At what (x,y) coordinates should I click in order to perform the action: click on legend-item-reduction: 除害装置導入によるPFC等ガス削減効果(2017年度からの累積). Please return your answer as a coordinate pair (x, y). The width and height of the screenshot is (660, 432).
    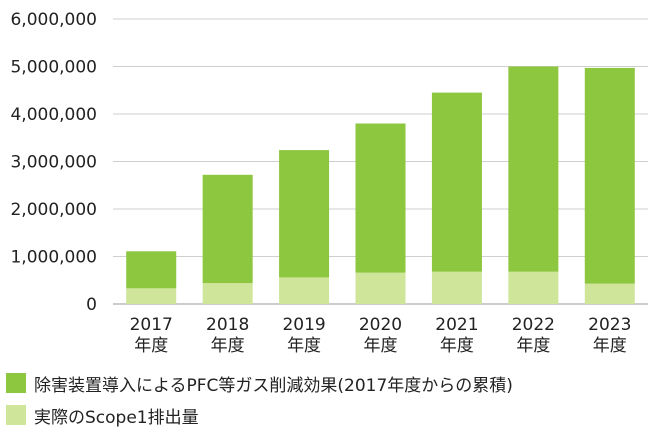
    Looking at the image, I should click on (331, 383).